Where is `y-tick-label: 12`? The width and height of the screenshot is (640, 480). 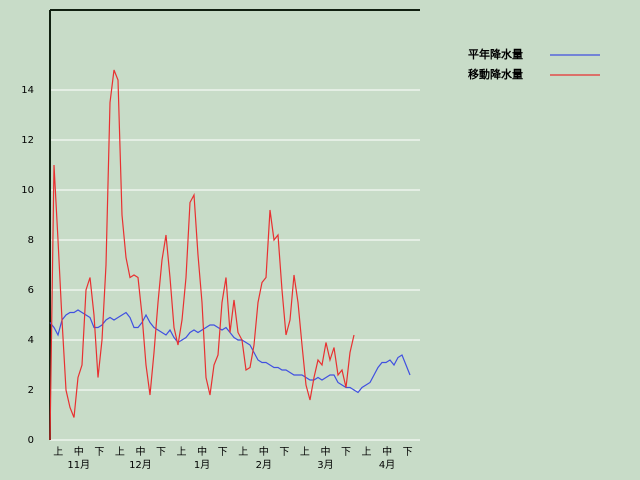 y-tick-label: 12 is located at coordinates (27, 140).